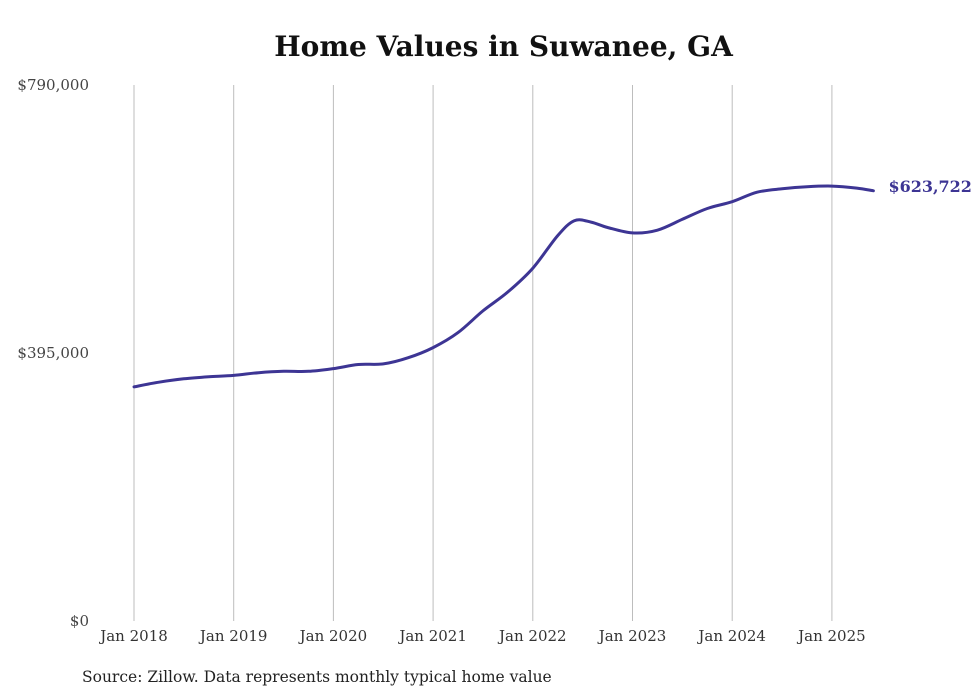 This screenshot has width=980, height=699. What do you see at coordinates (53, 85) in the screenshot?
I see `y-tick-label: $790,000` at bounding box center [53, 85].